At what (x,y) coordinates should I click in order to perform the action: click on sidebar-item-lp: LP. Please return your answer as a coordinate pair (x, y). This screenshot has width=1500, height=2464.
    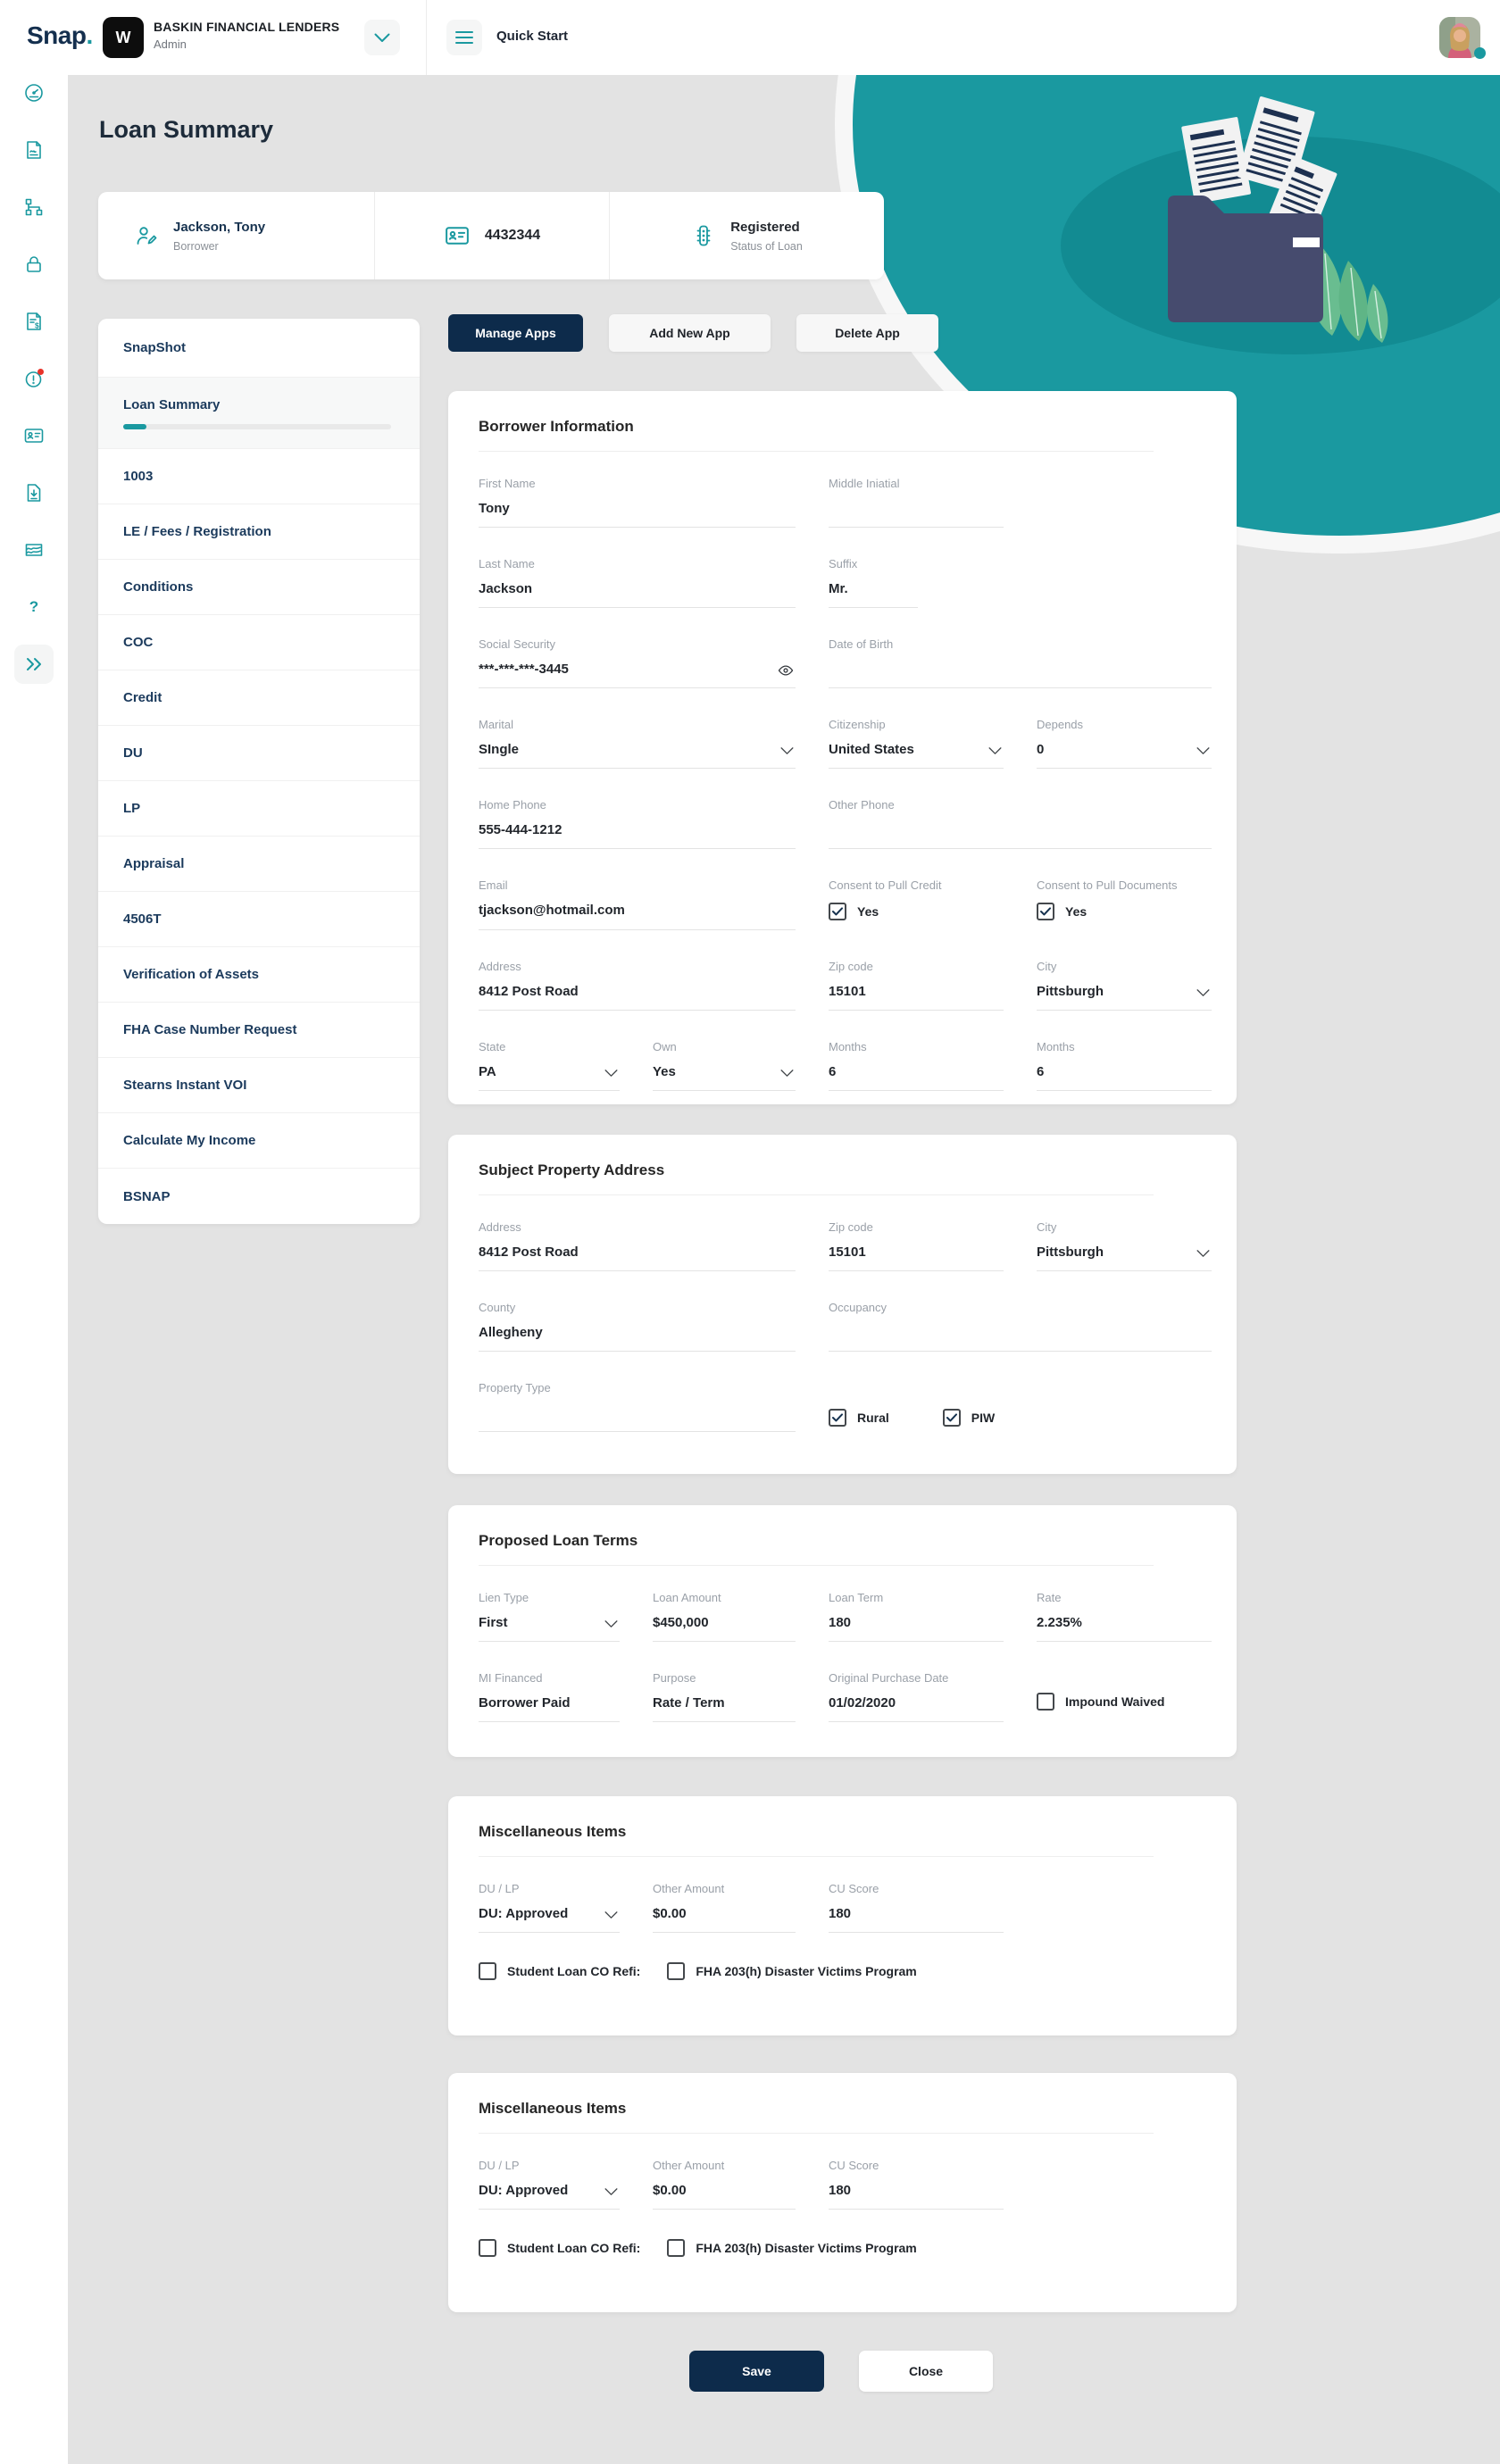
    Looking at the image, I should click on (259, 809).